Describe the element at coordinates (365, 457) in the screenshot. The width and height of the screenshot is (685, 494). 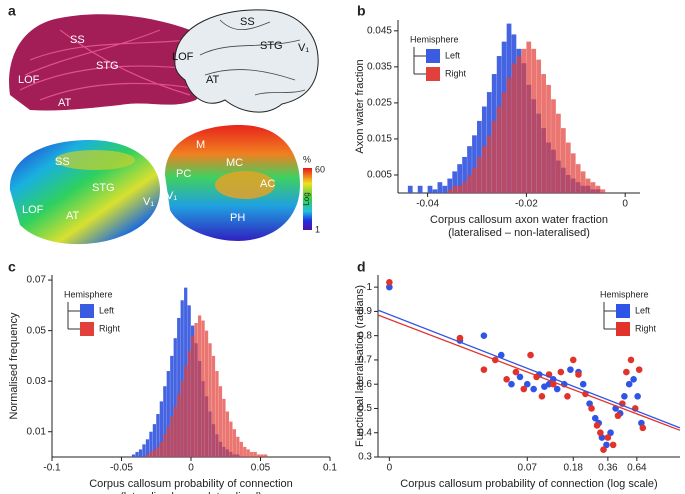
I see `y-tick-label: 0.3` at that location.